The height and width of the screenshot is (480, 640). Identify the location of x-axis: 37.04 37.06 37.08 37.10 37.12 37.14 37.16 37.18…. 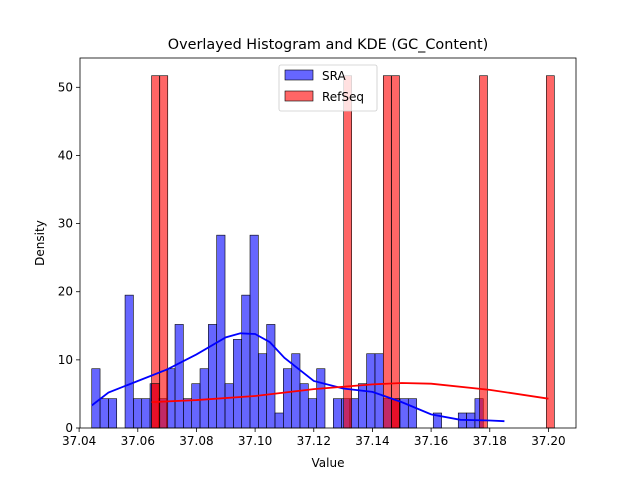
(314, 438).